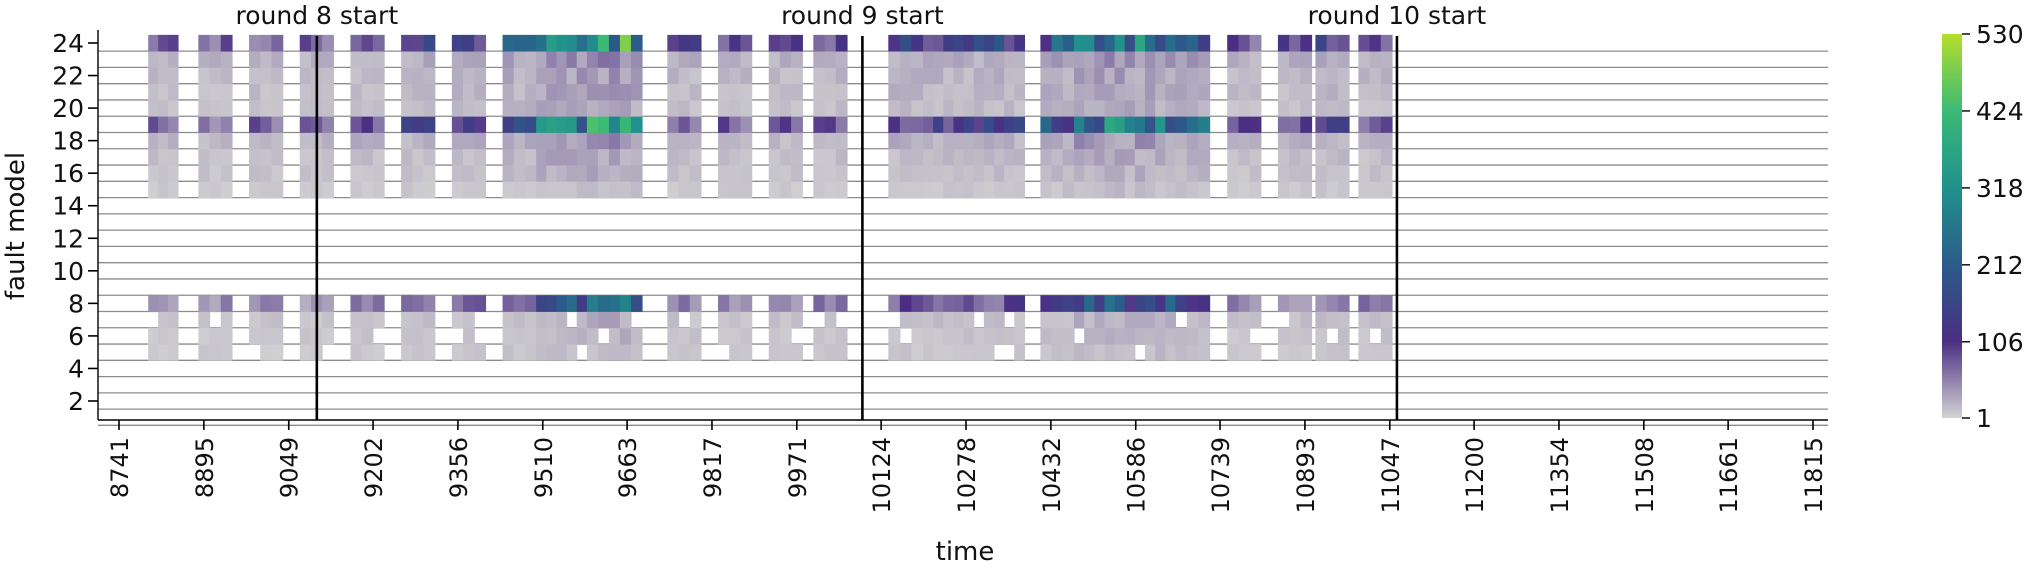  I want to click on x-tick-label: 11200, so click(1475, 475).